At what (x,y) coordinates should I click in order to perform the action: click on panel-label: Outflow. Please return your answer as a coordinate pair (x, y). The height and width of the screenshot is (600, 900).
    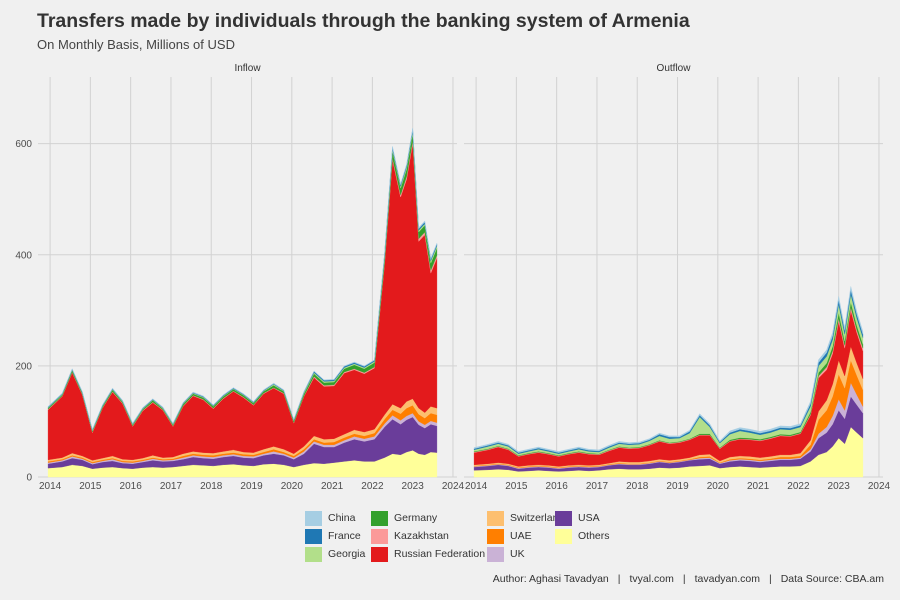
    Looking at the image, I should click on (674, 68).